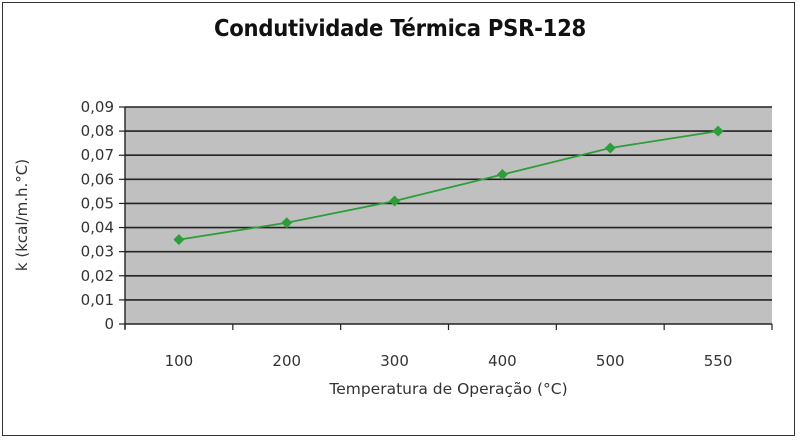 This screenshot has width=800, height=443. Describe the element at coordinates (610, 361) in the screenshot. I see `x-tick-label: 500` at that location.